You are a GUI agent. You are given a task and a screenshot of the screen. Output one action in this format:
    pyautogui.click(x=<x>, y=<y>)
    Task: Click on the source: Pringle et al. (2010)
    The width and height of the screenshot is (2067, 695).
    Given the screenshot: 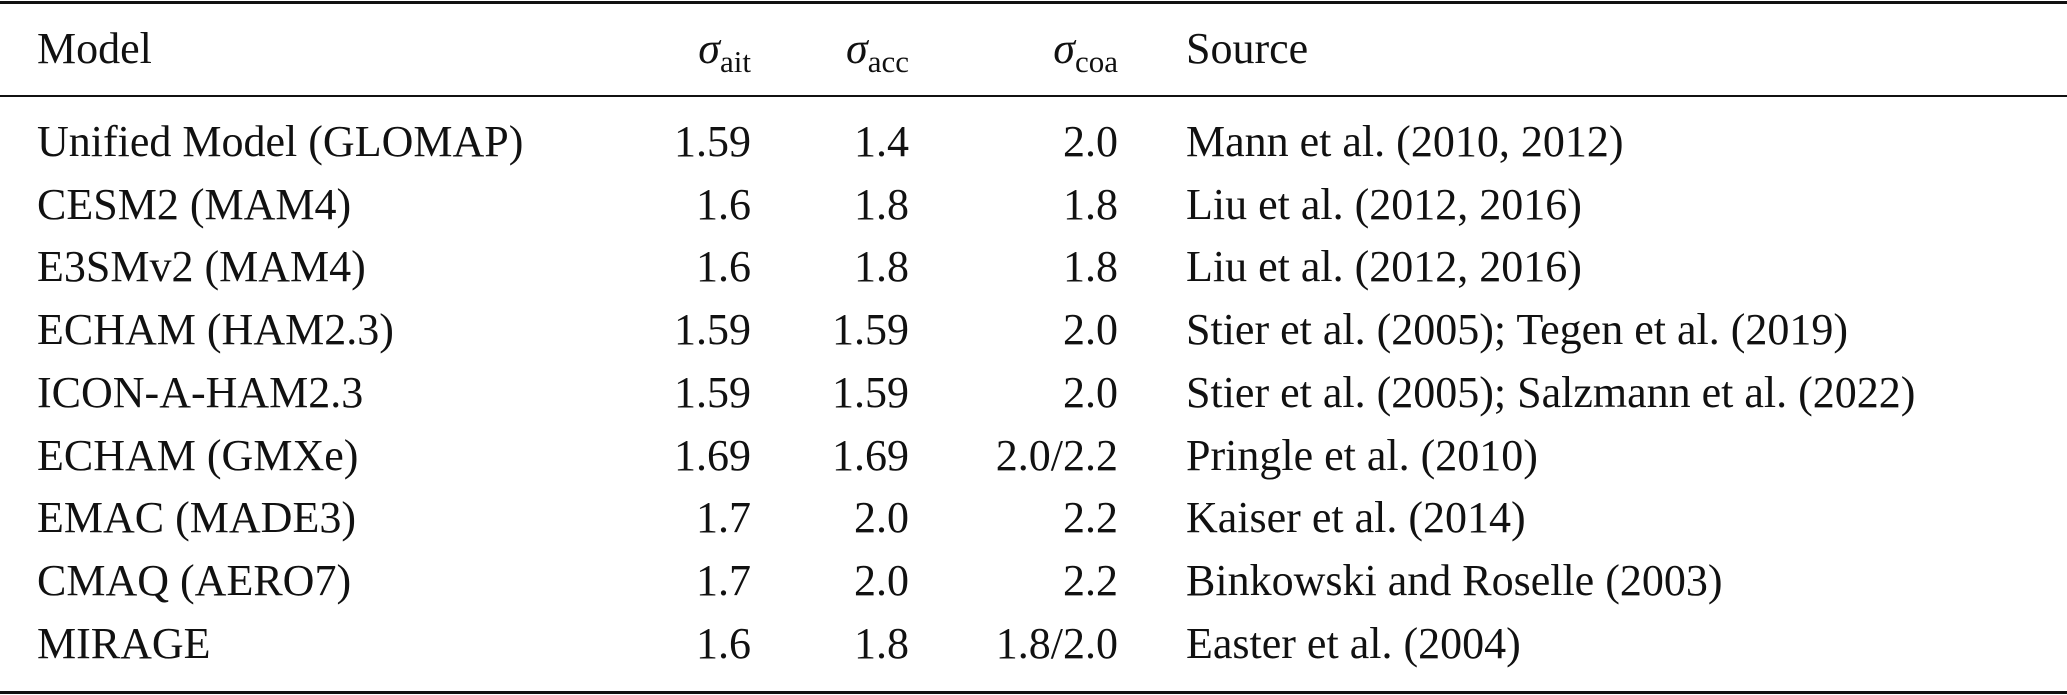 What is the action you would take?
    pyautogui.click(x=1362, y=455)
    